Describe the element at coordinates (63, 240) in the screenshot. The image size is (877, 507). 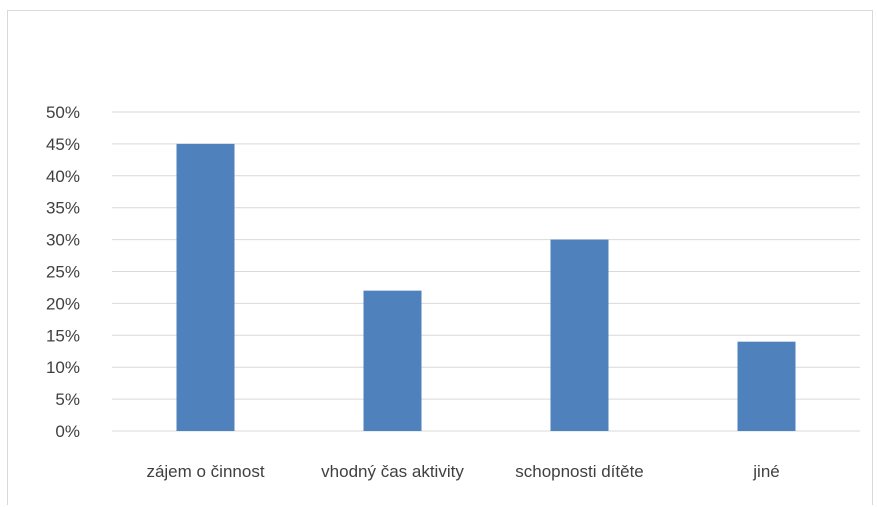
I see `y-tick-label: 30%` at that location.